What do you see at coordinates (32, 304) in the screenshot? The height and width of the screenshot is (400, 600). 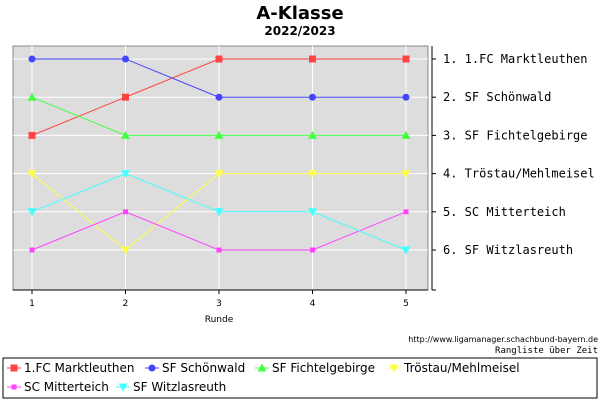 I see `x-tick-label: 1` at bounding box center [32, 304].